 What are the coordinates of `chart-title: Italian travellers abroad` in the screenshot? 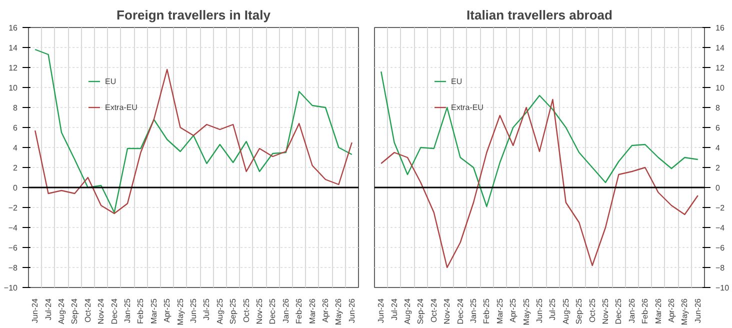 It's located at (539, 15).